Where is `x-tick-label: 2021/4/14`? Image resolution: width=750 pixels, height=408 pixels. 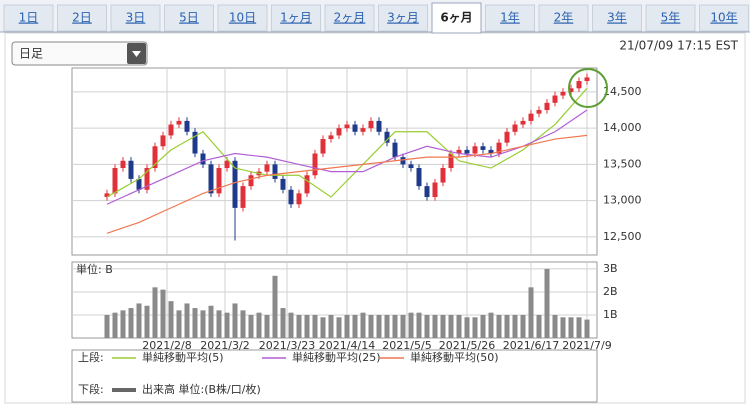
x-tick-label: 2021/4/14 is located at coordinates (347, 345).